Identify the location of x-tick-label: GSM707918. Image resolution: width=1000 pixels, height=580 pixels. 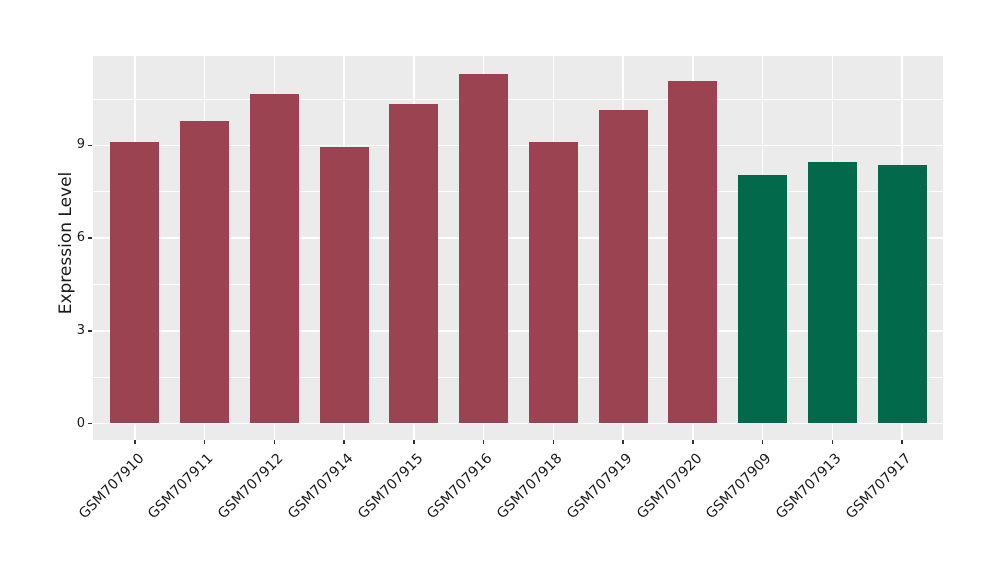
(530, 486).